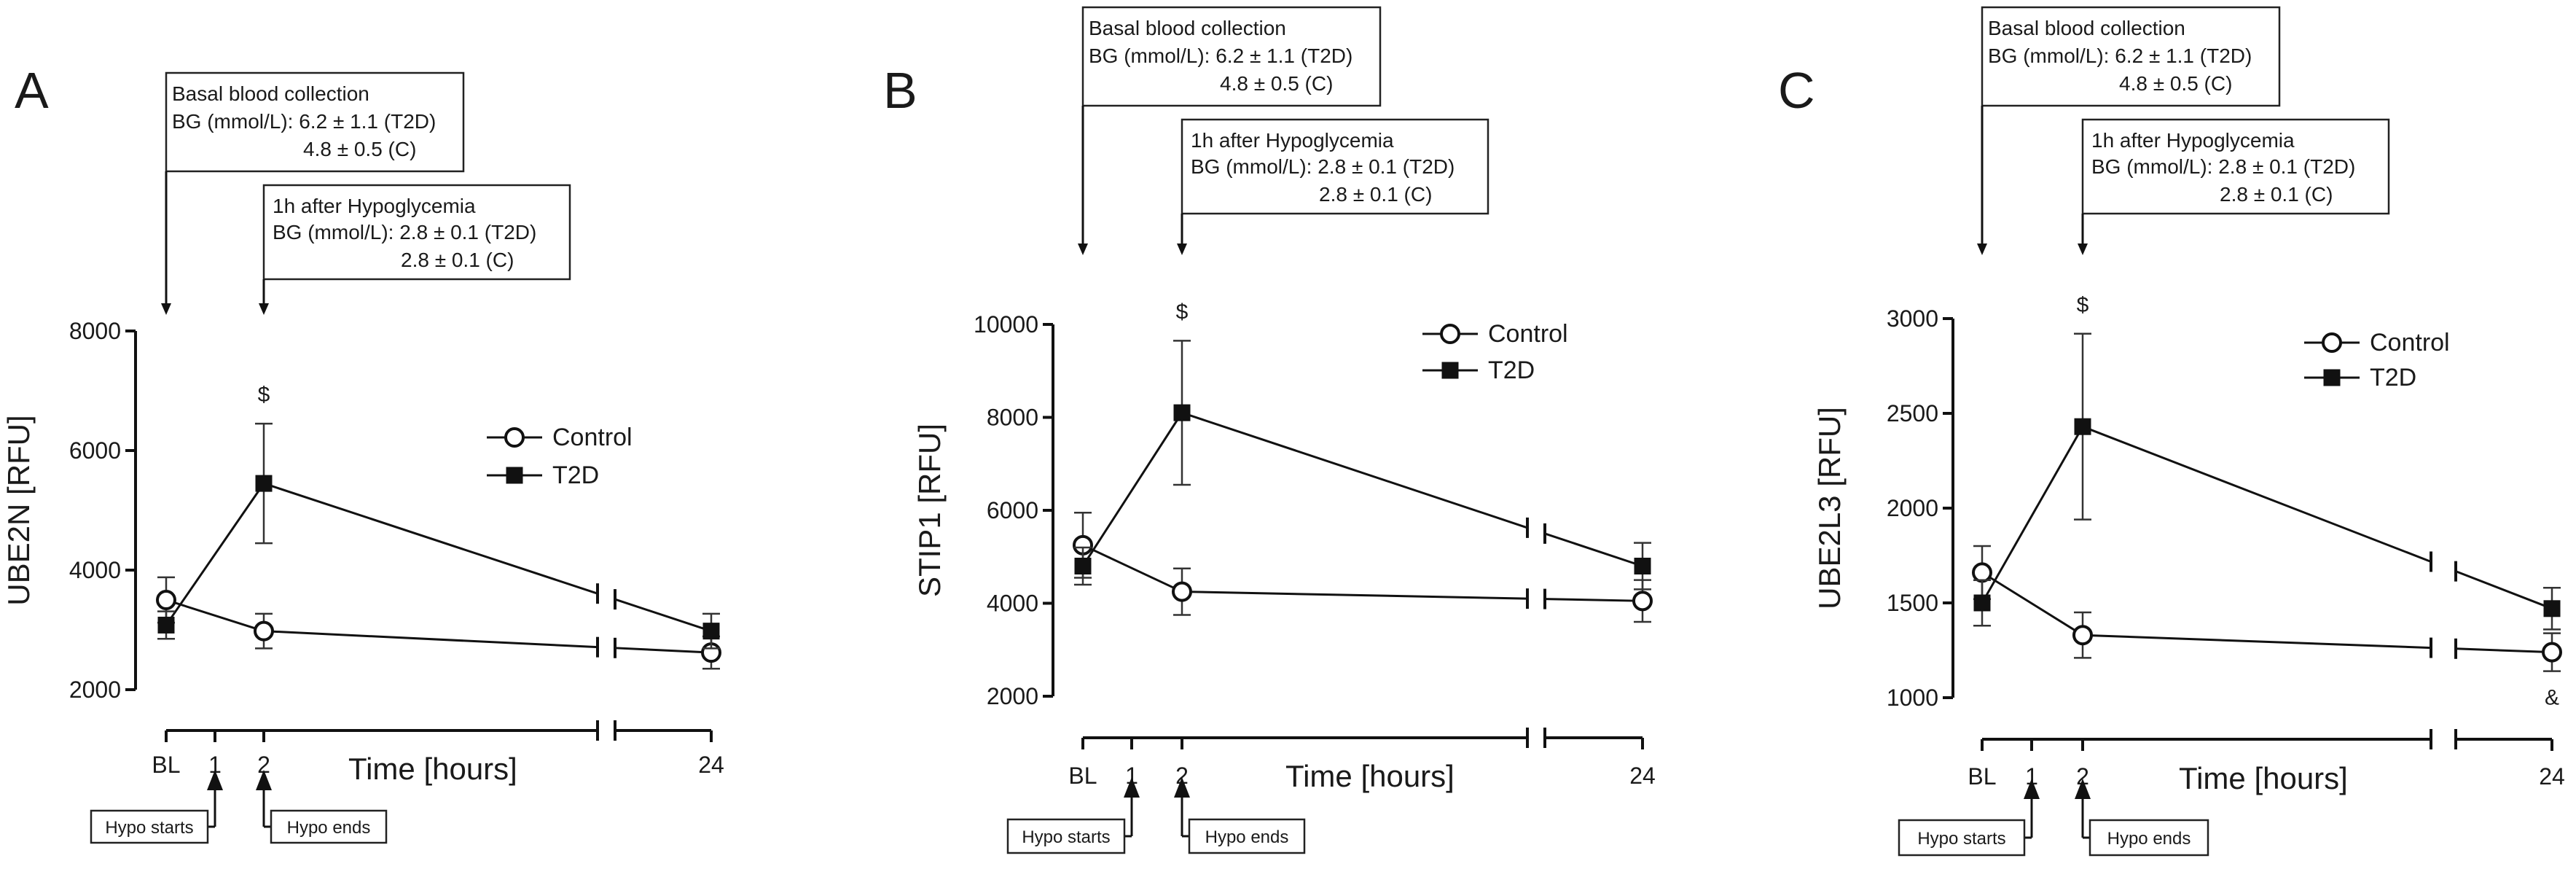  I want to click on legend-control-label: Control, so click(1528, 334).